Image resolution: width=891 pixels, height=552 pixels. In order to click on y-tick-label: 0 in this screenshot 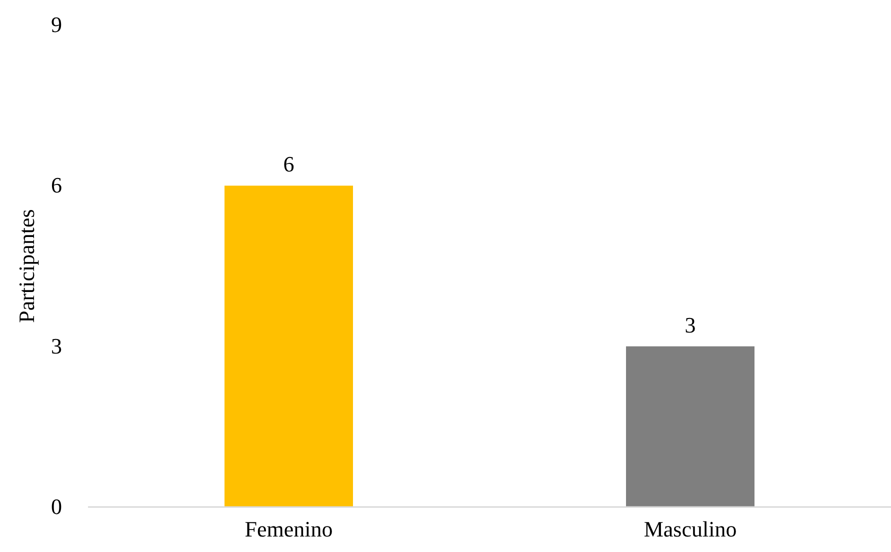, I will do `click(56, 507)`.